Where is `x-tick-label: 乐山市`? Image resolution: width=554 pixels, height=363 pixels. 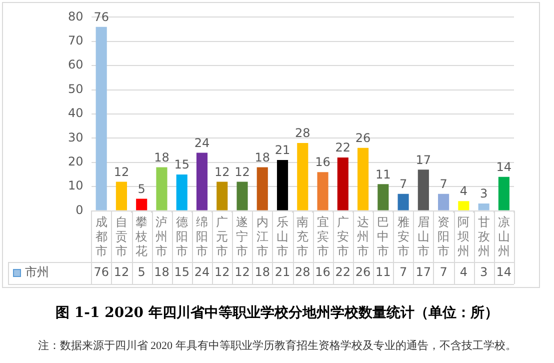 x-tick-label: 乐山市 is located at coordinates (282, 236).